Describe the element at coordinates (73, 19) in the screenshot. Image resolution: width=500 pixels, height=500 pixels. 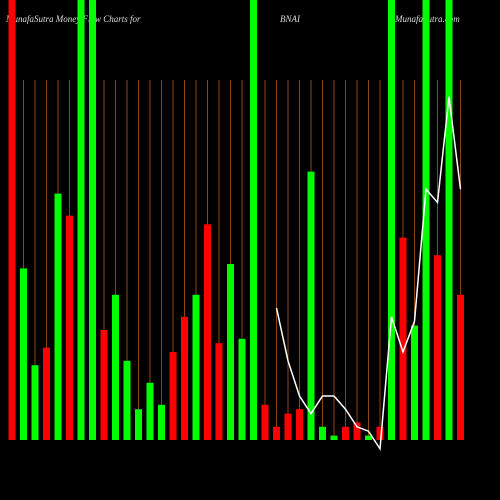
I see `chart-title: MunafaSutra Money Flow Charts for` at that location.